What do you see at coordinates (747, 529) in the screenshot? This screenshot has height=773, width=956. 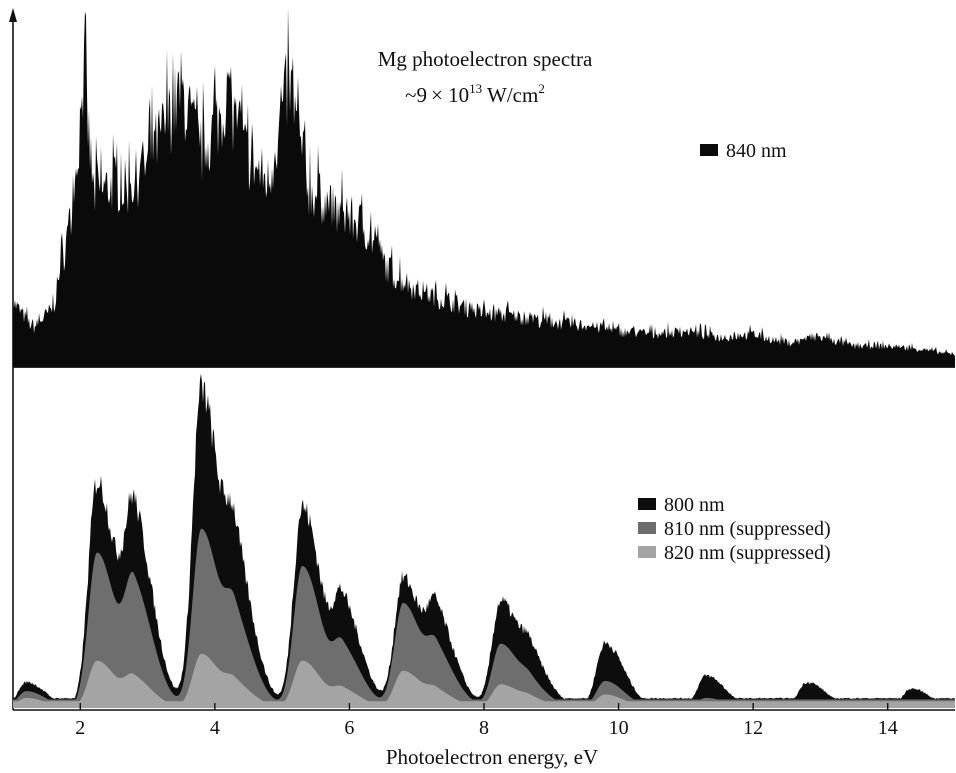 I see `legend-label-810nm: 810 nm (suppressed)` at bounding box center [747, 529].